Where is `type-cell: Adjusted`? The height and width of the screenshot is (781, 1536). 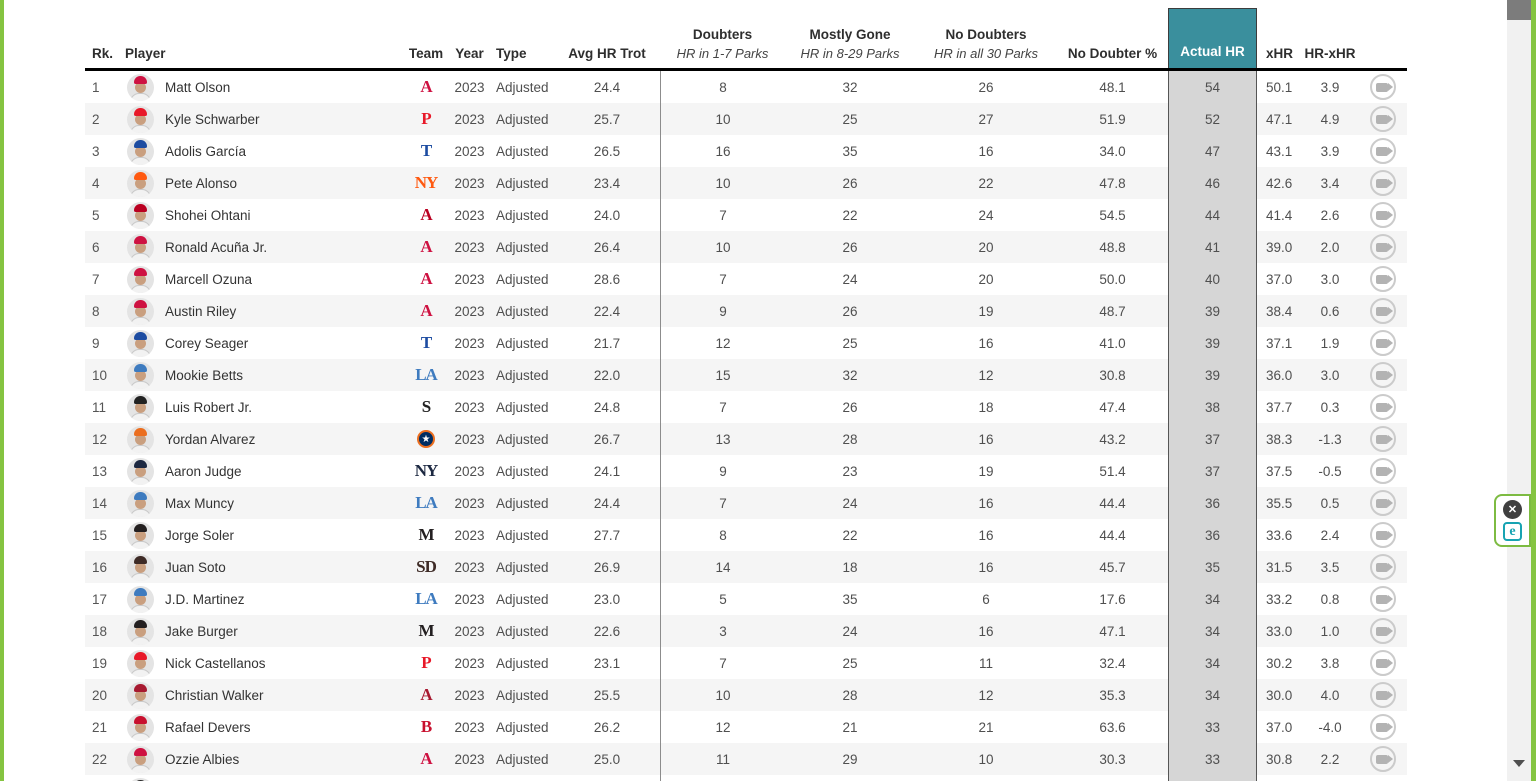 type-cell: Adjusted is located at coordinates (522, 183).